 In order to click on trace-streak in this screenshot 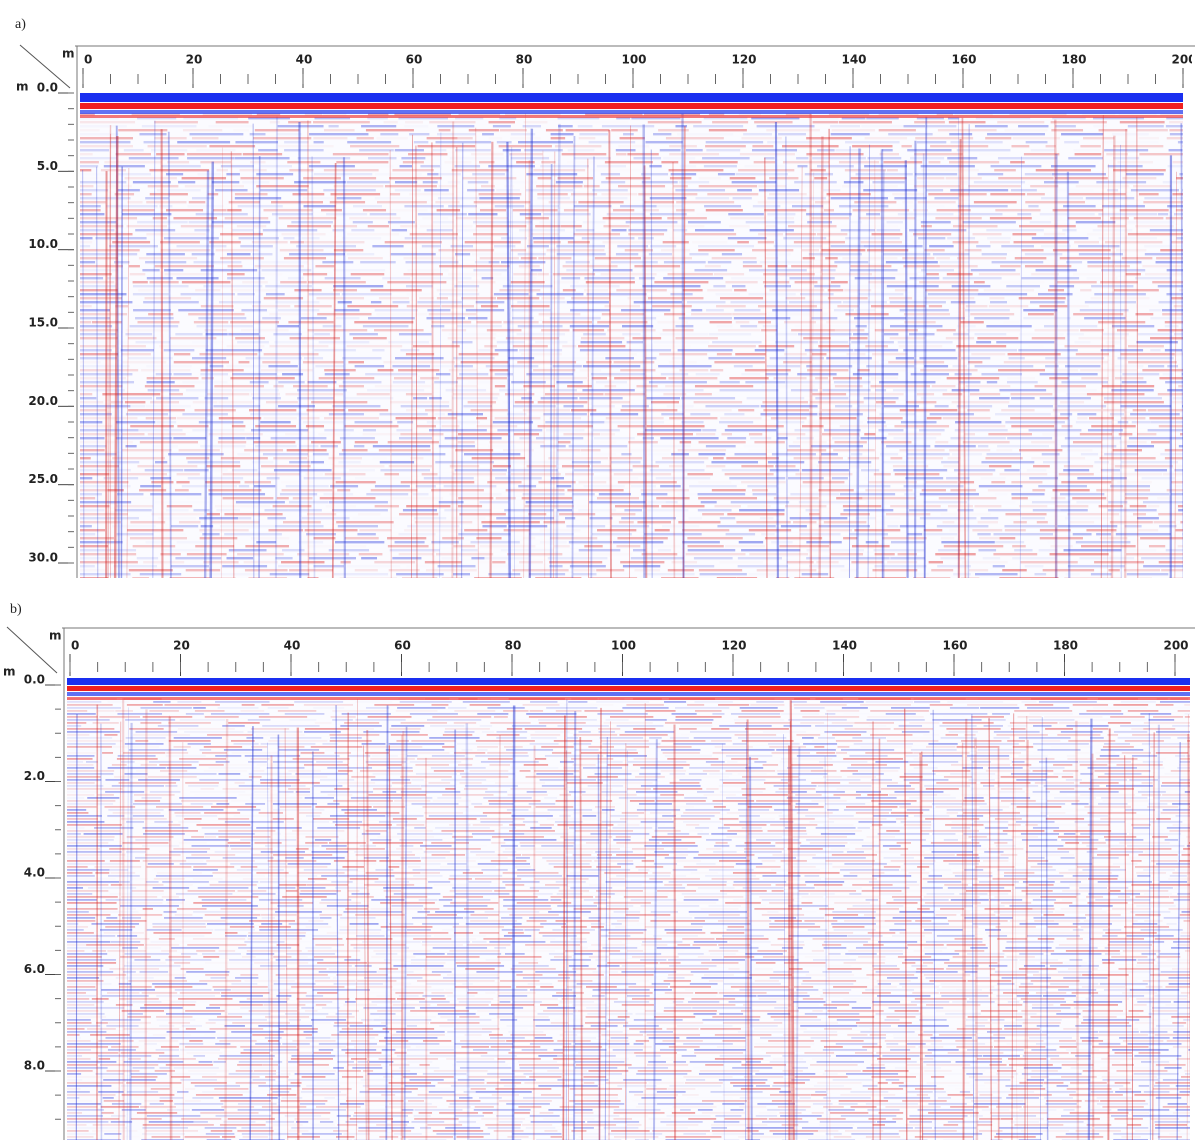, I will do `click(1181, 350)`.